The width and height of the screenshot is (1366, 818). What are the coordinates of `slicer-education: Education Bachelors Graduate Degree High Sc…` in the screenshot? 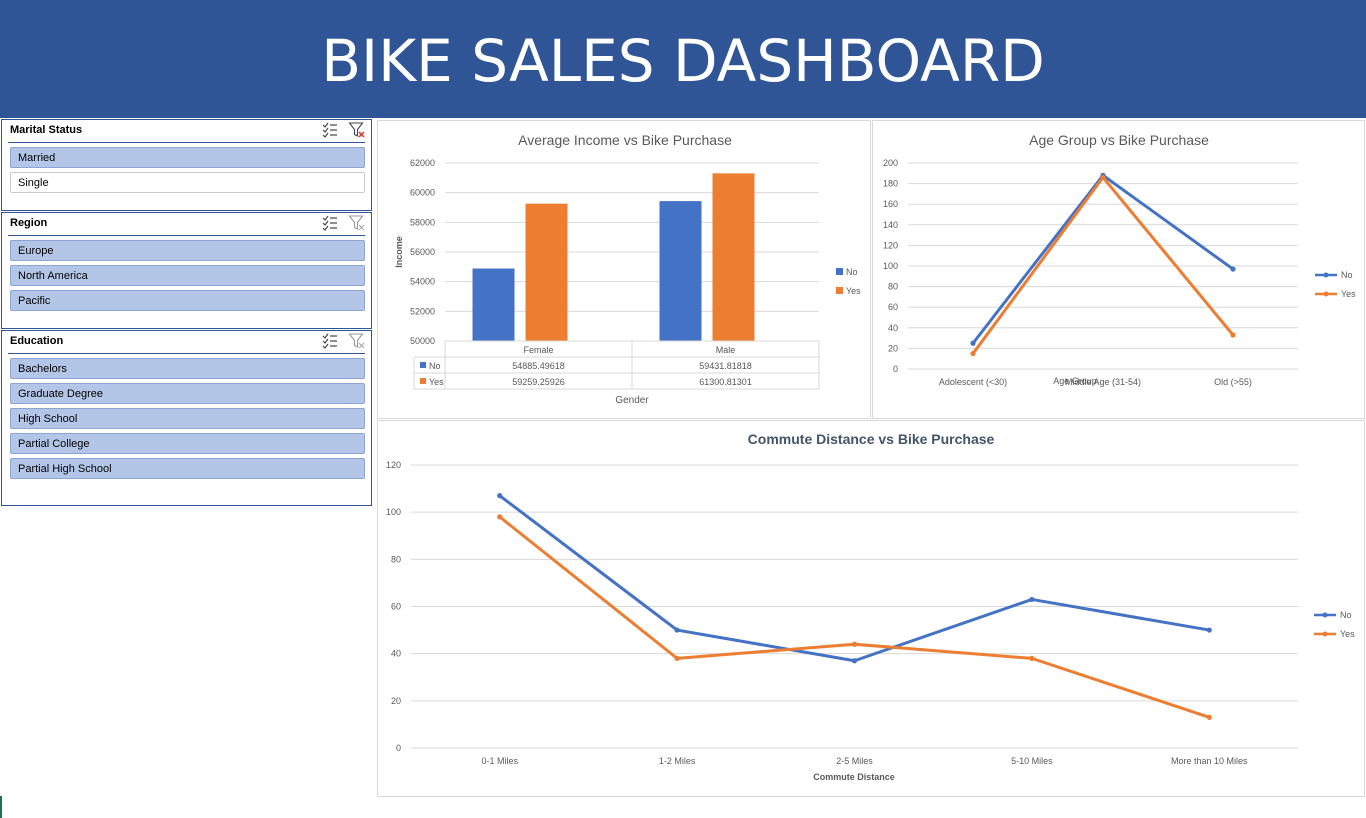 It's located at (186, 418).